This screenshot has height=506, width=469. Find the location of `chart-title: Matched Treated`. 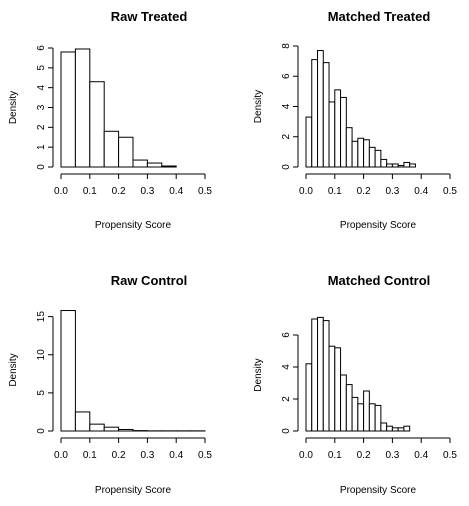

chart-title: Matched Treated is located at coordinates (379, 16).